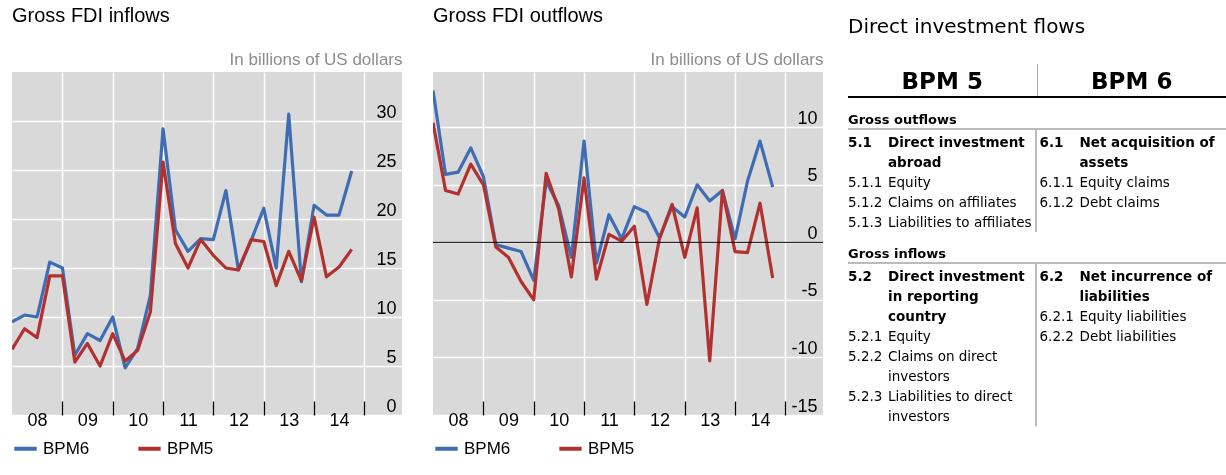 This screenshot has height=475, width=1226. I want to click on text: BPM 5, so click(942, 81).